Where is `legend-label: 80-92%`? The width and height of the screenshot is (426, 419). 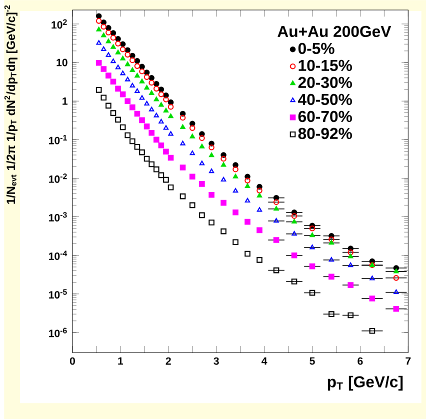
legend-label: 80-92% is located at coordinates (325, 134).